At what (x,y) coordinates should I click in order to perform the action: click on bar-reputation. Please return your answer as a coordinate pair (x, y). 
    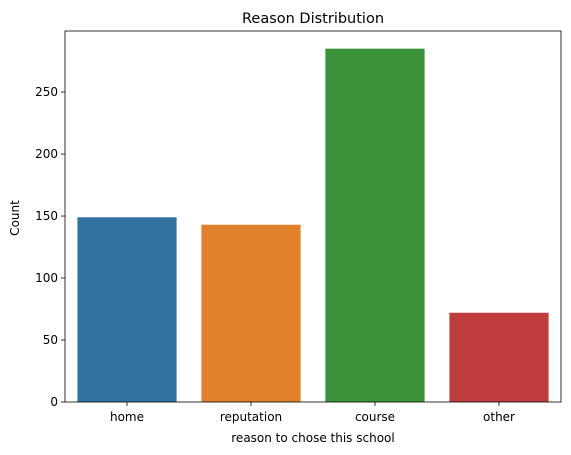
    Looking at the image, I should click on (251, 313).